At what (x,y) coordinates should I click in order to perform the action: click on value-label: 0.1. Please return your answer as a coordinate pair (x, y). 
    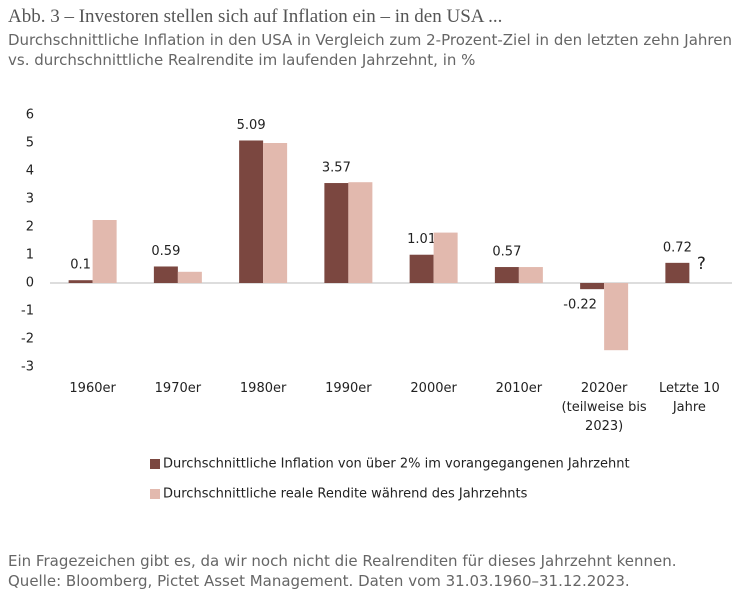
    Looking at the image, I should click on (80, 265).